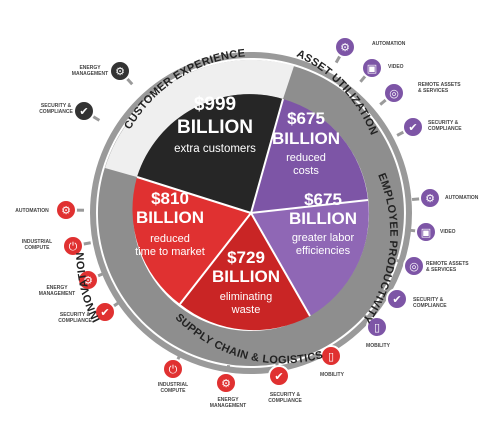  I want to click on asset-desc-2: costs, so click(306, 171).